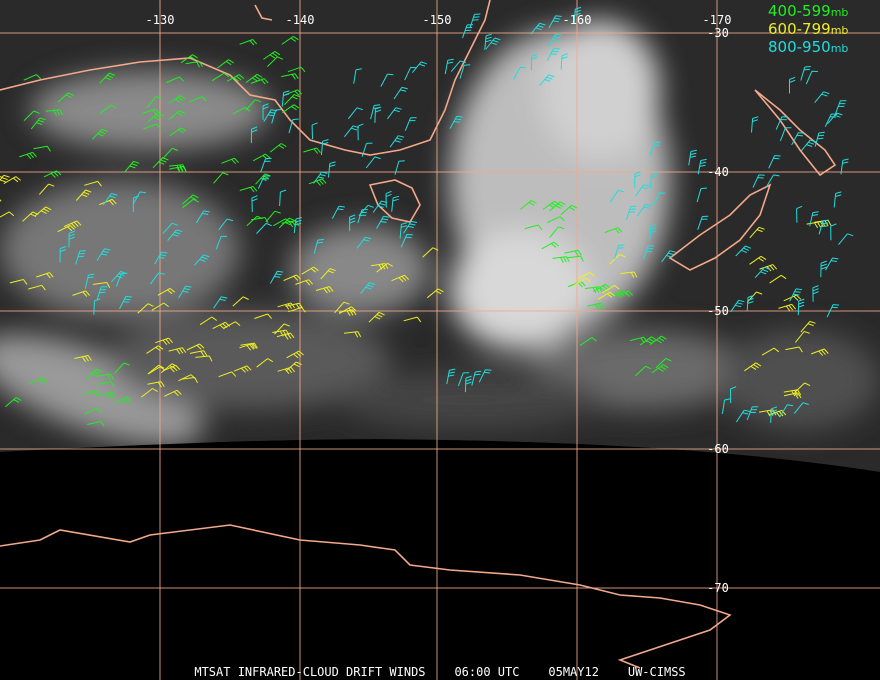 This screenshot has width=880, height=680. What do you see at coordinates (657, 672) in the screenshot?
I see `footer-source: UW-CIMSS` at bounding box center [657, 672].